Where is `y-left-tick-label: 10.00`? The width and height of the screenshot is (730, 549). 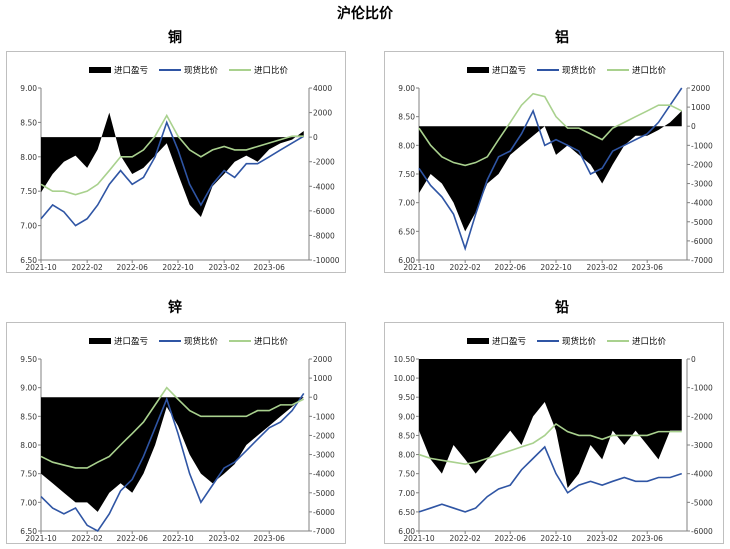
y-left-tick-label: 10.00 is located at coordinates (405, 378).